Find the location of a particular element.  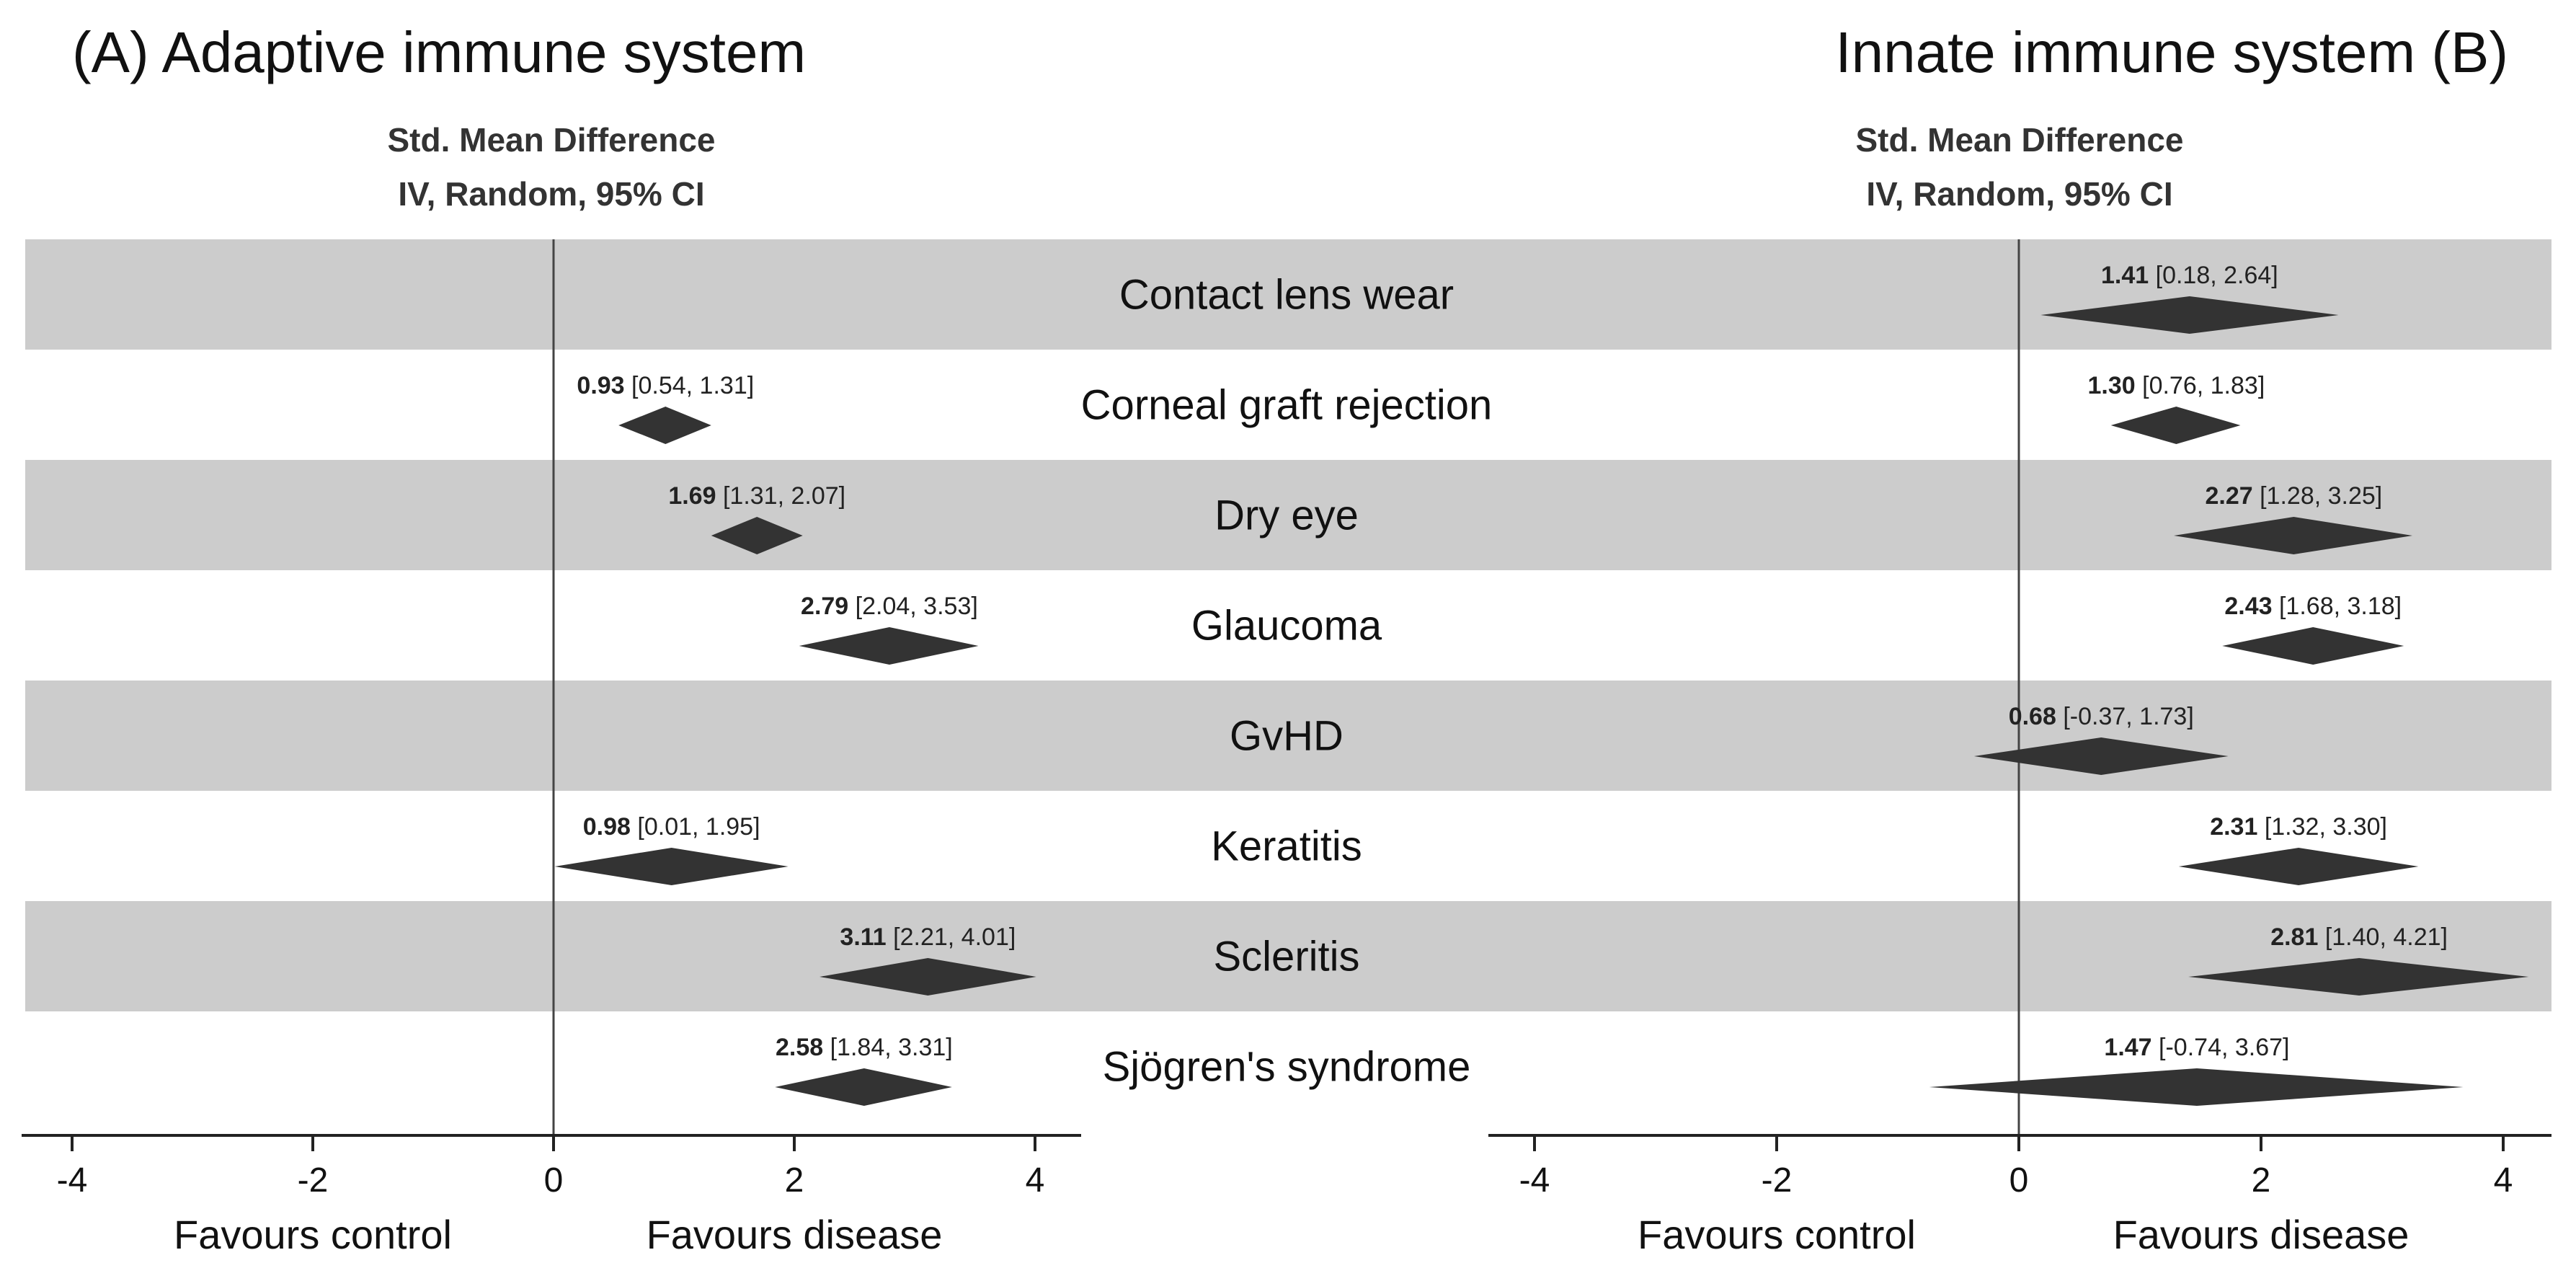

effect-ci: [0.76, 1.83] is located at coordinates (2200, 386).